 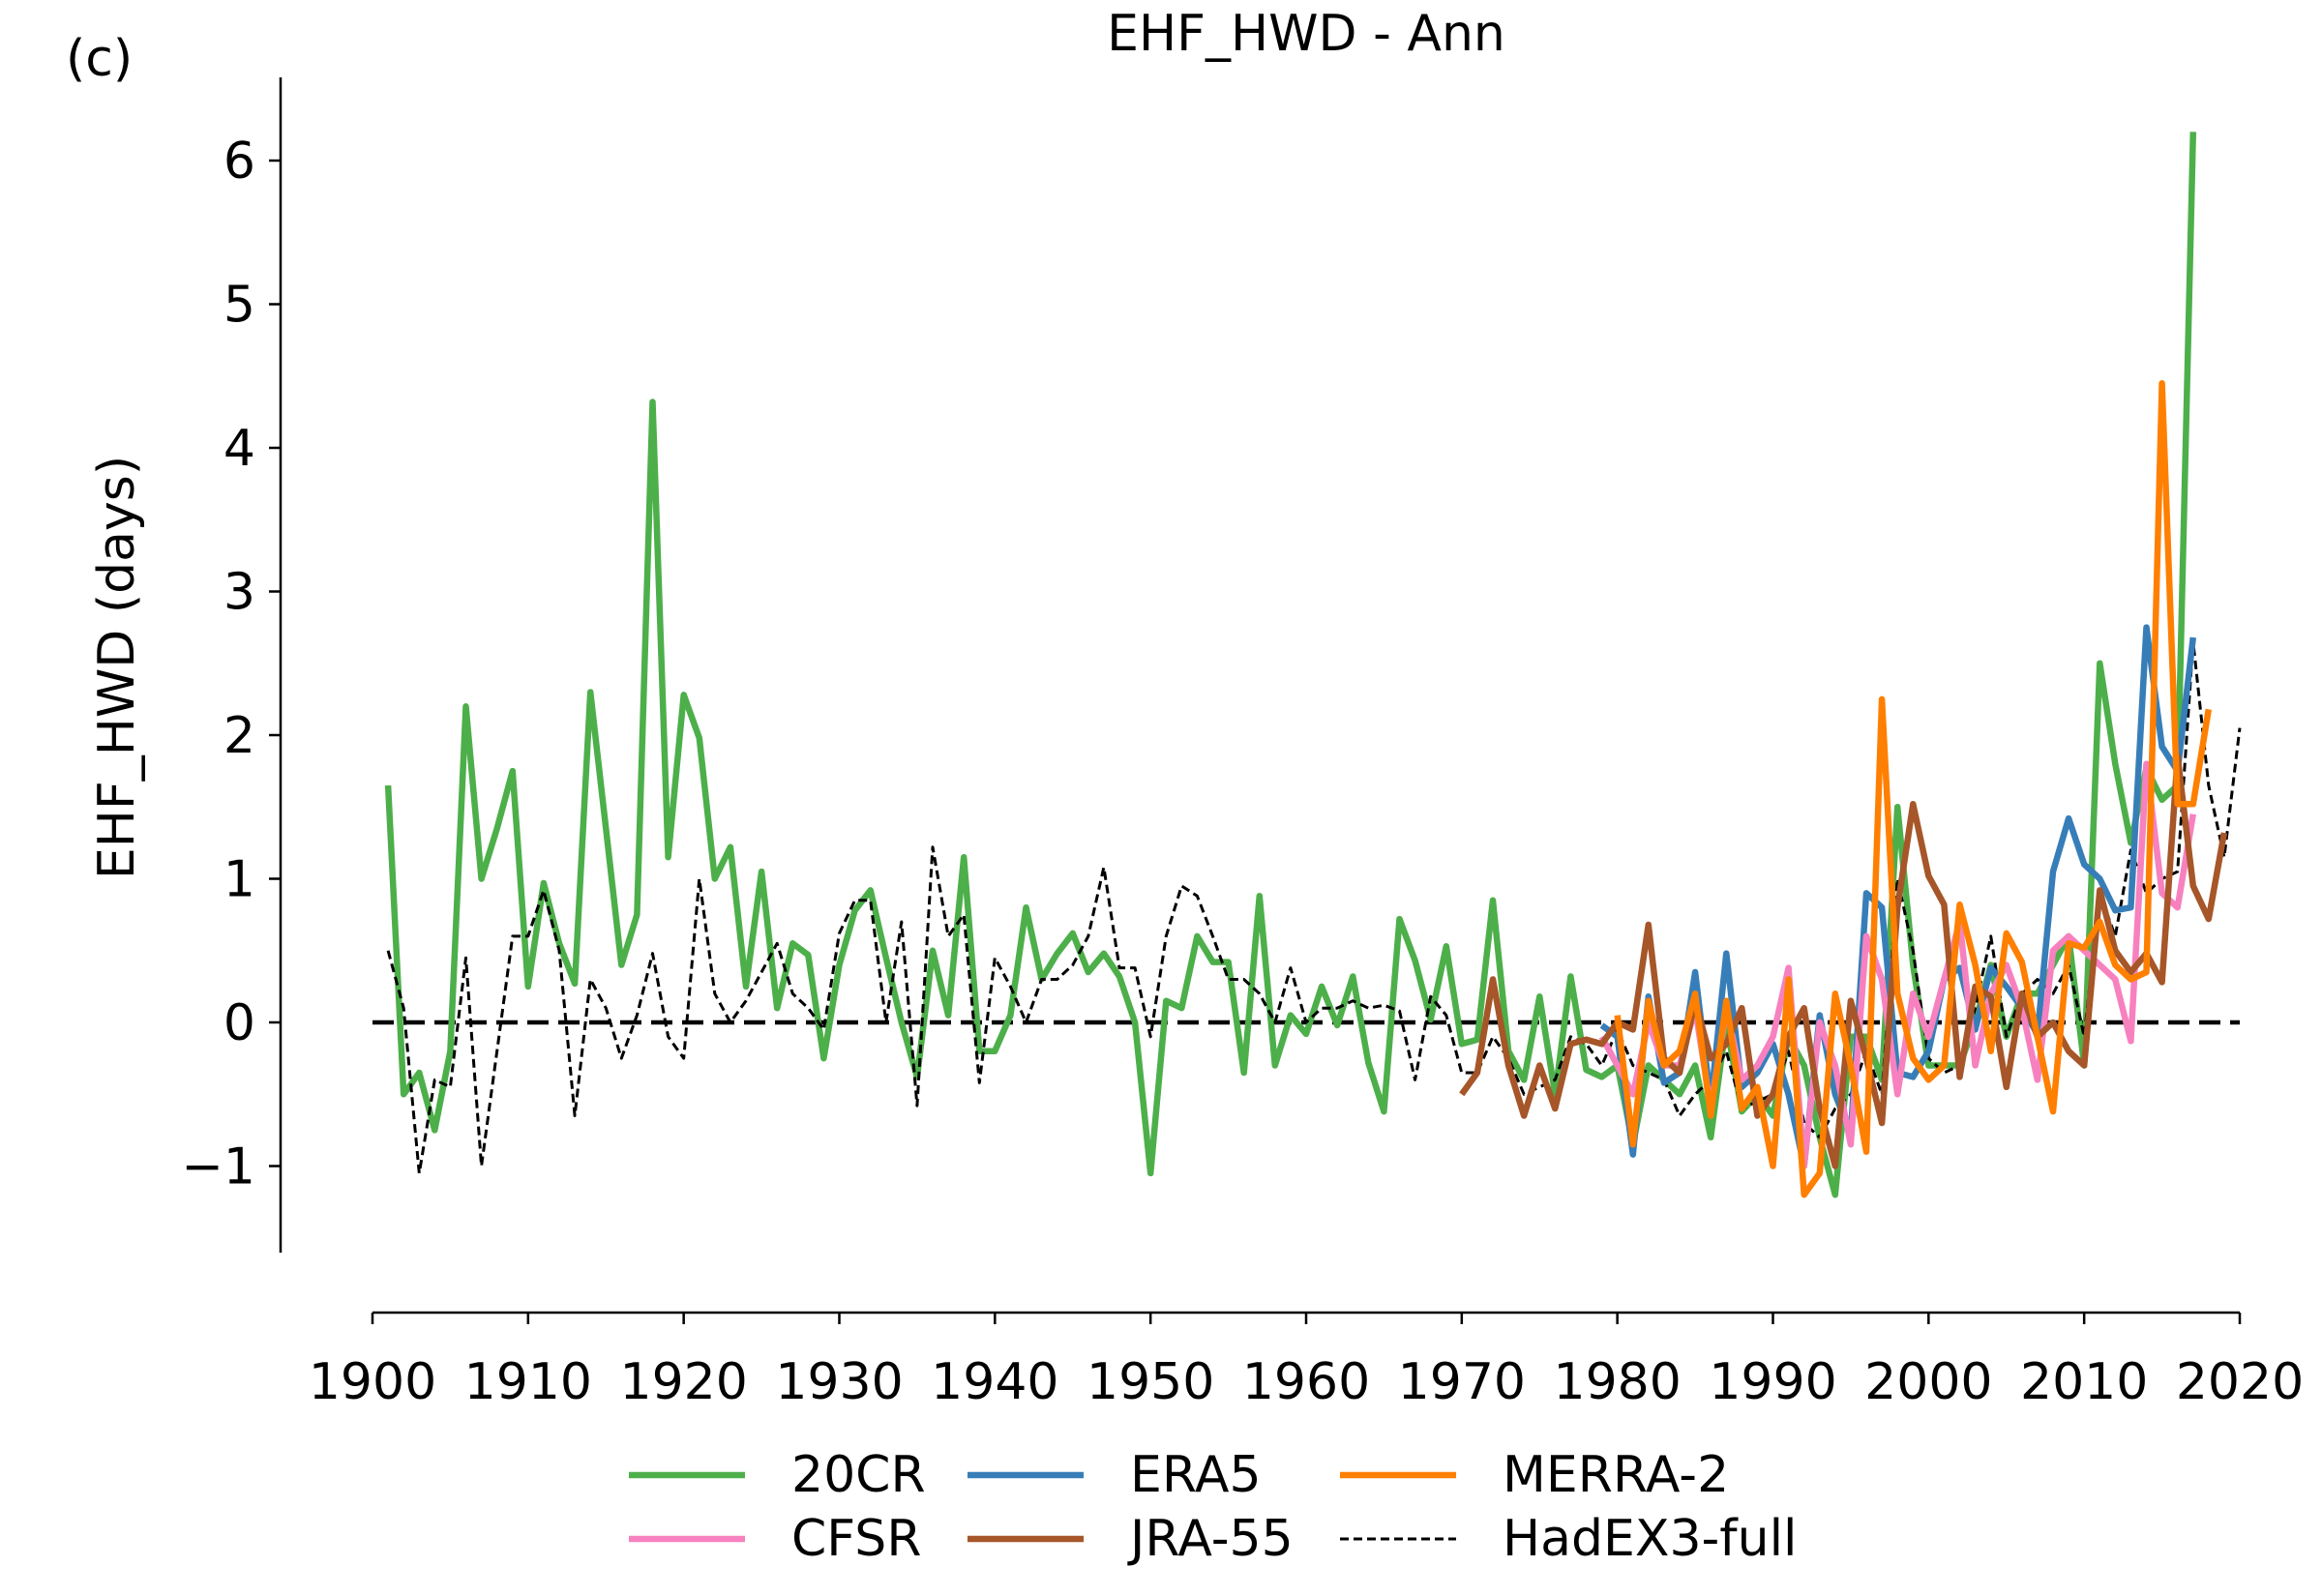 What do you see at coordinates (1616, 1475) in the screenshot?
I see `legend-label: MERRA-2` at bounding box center [1616, 1475].